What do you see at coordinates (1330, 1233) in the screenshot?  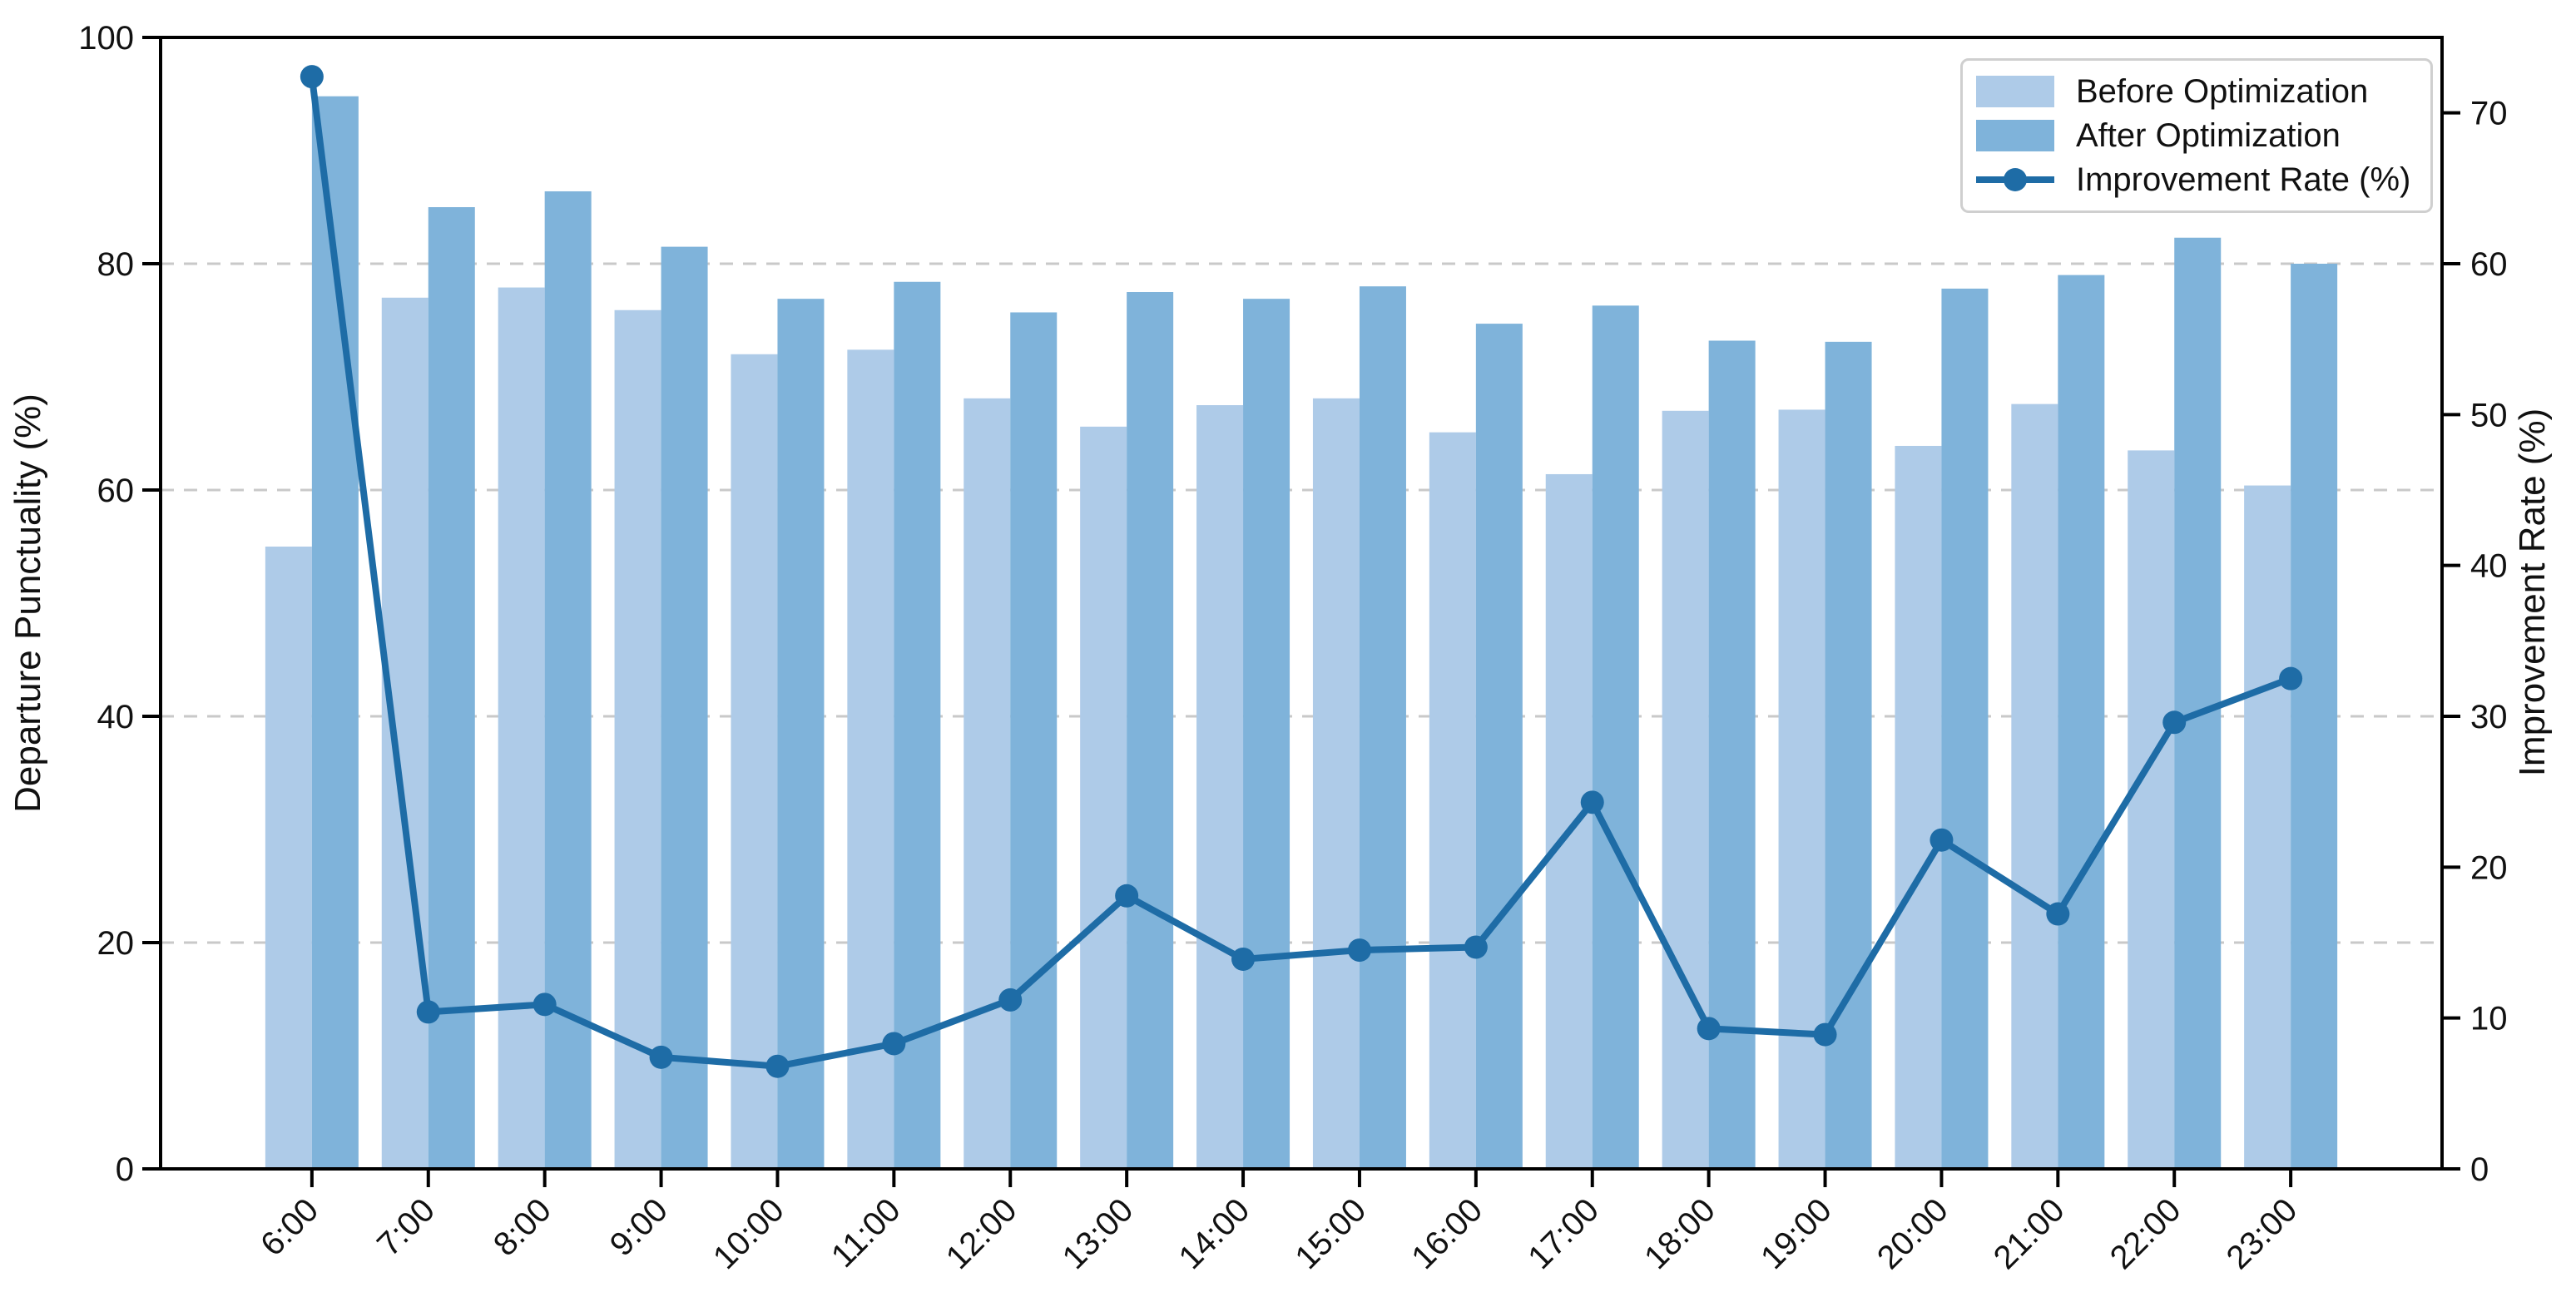 I see `x-tick-label: 15:00` at bounding box center [1330, 1233].